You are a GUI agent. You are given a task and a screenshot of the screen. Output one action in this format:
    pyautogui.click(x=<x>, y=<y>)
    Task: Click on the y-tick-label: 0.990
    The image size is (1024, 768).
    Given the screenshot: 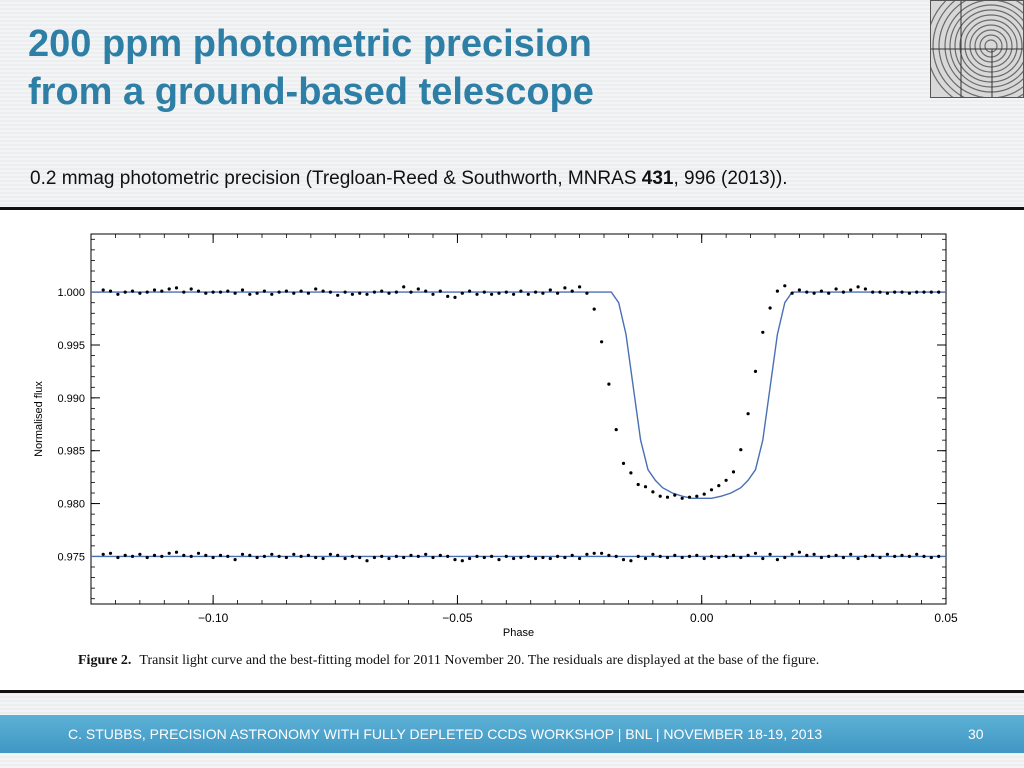 What is the action you would take?
    pyautogui.click(x=71, y=399)
    